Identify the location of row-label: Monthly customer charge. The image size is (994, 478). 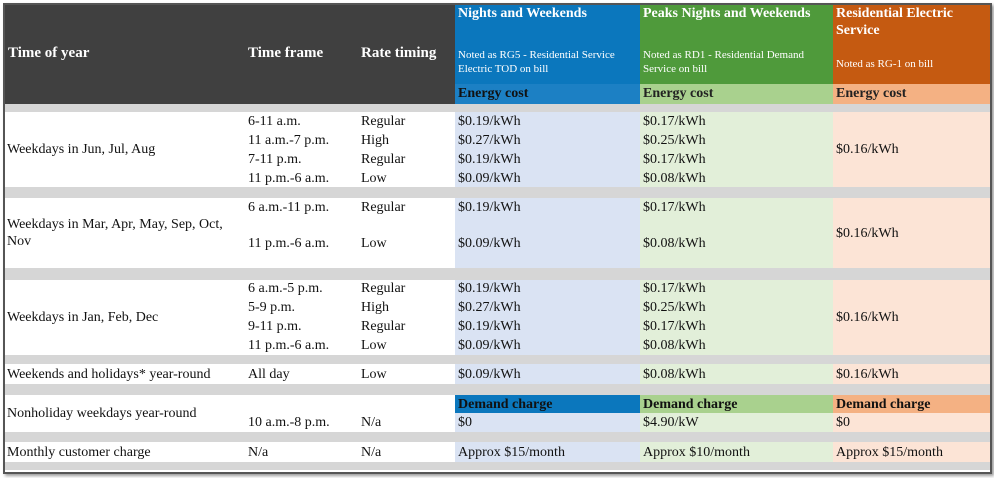
(125, 452).